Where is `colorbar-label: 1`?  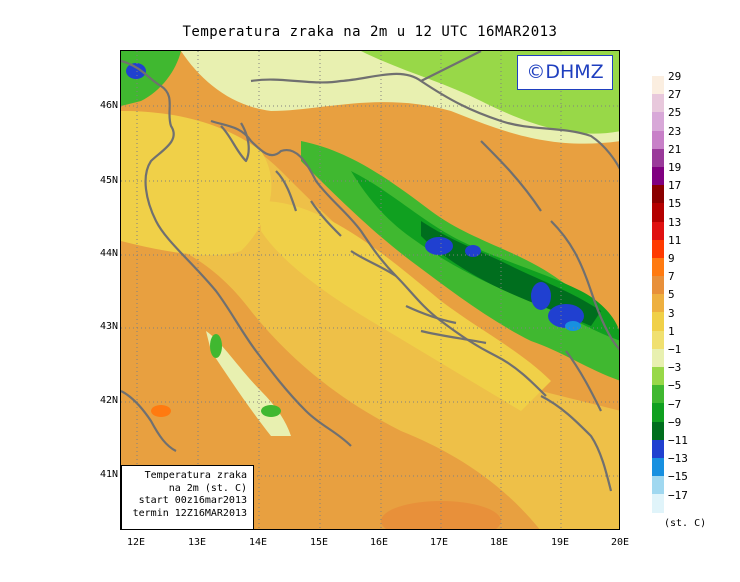
colorbar-label: 1 is located at coordinates (671, 331).